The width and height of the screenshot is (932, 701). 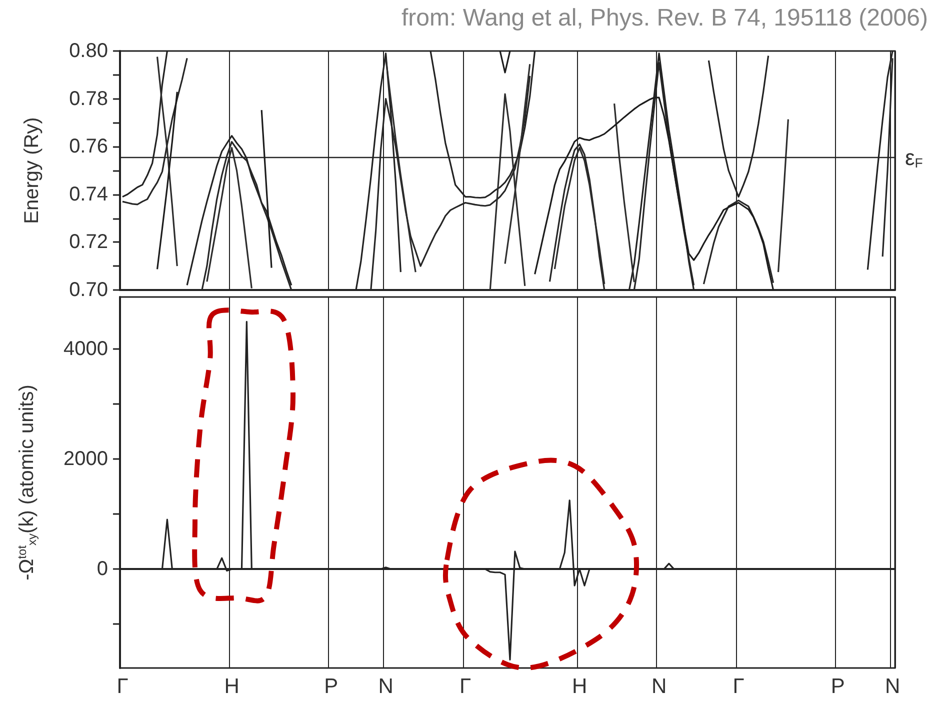 I want to click on y-axis-title: Energy (Ry), so click(x=32, y=170).